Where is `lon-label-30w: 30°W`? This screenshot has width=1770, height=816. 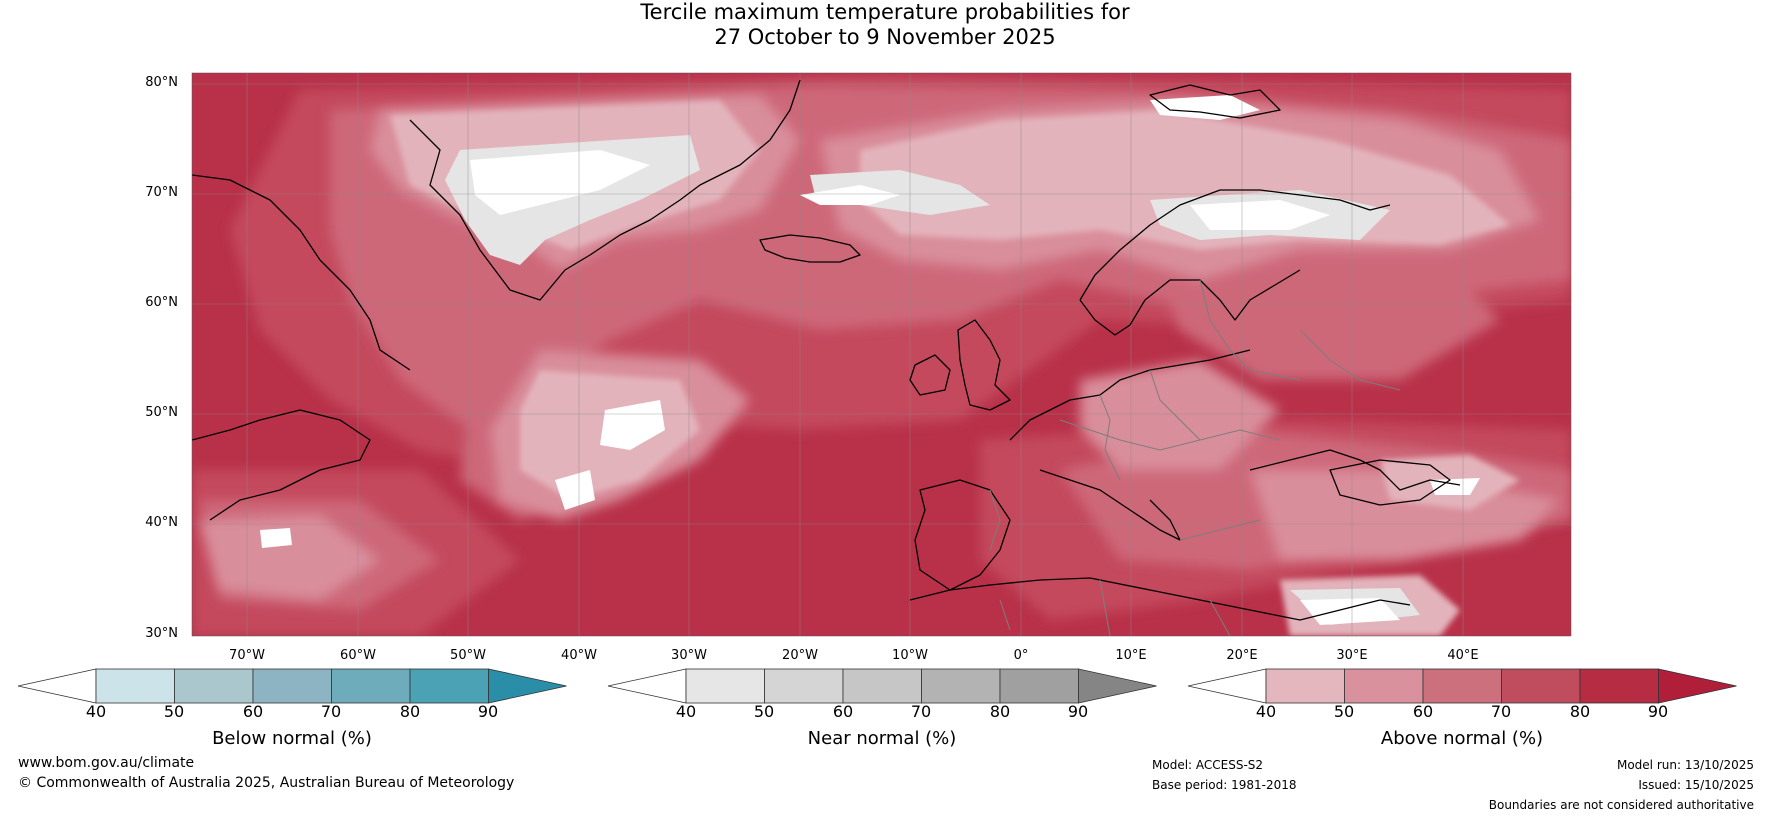 lon-label-30w: 30°W is located at coordinates (689, 655).